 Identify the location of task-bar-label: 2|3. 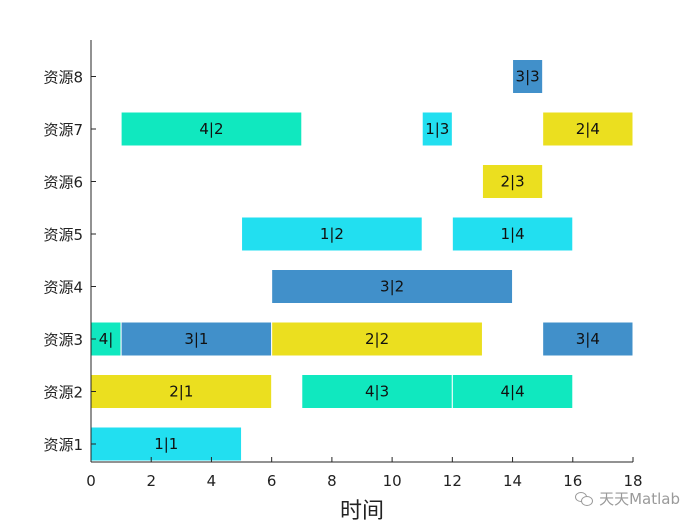
(512, 182).